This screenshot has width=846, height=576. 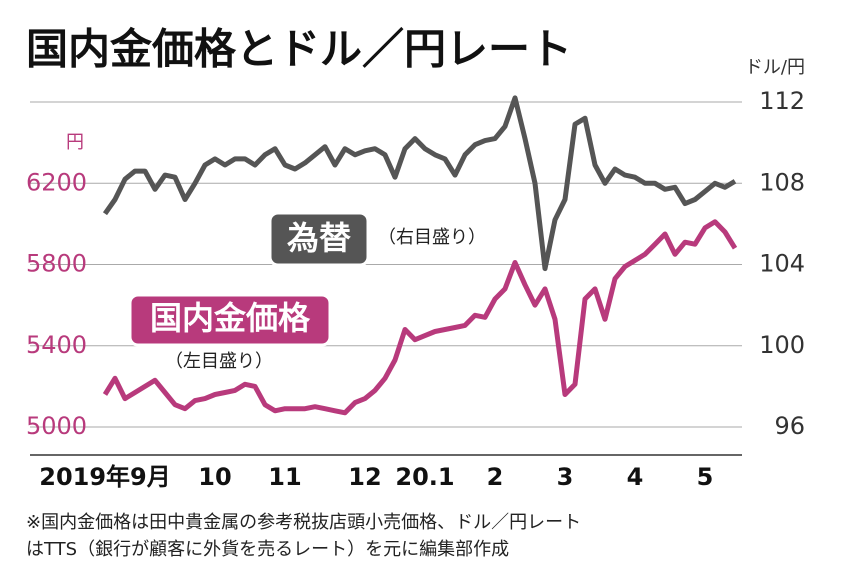 What do you see at coordinates (782, 101) in the screenshot?
I see `y2-tick-label: 112` at bounding box center [782, 101].